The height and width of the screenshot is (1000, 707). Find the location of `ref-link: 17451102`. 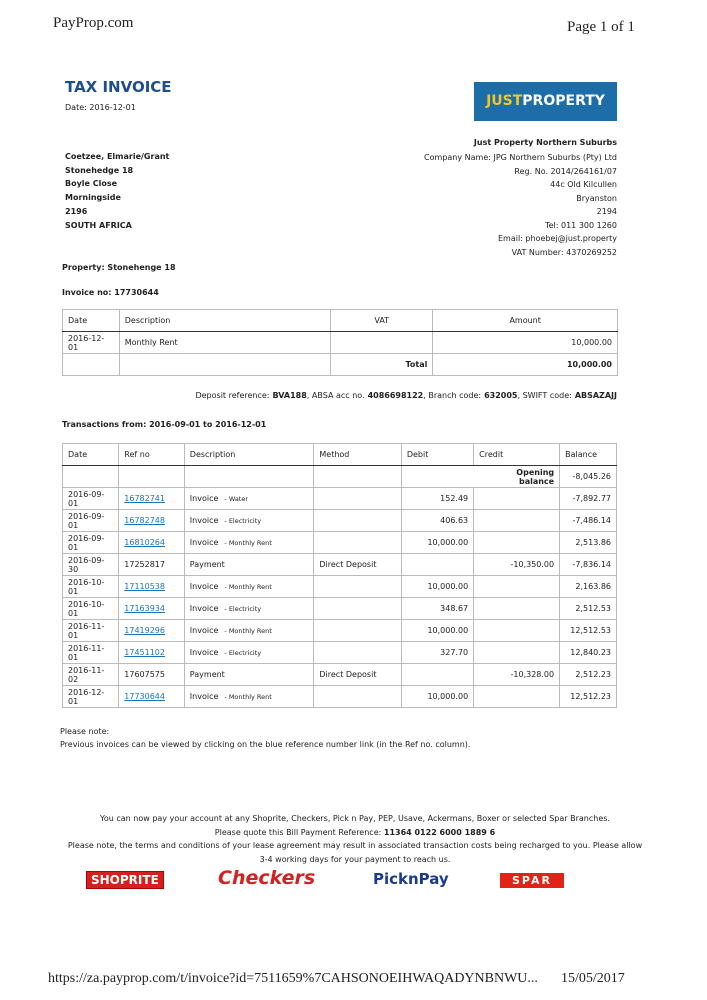

ref-link: 17451102 is located at coordinates (144, 652).